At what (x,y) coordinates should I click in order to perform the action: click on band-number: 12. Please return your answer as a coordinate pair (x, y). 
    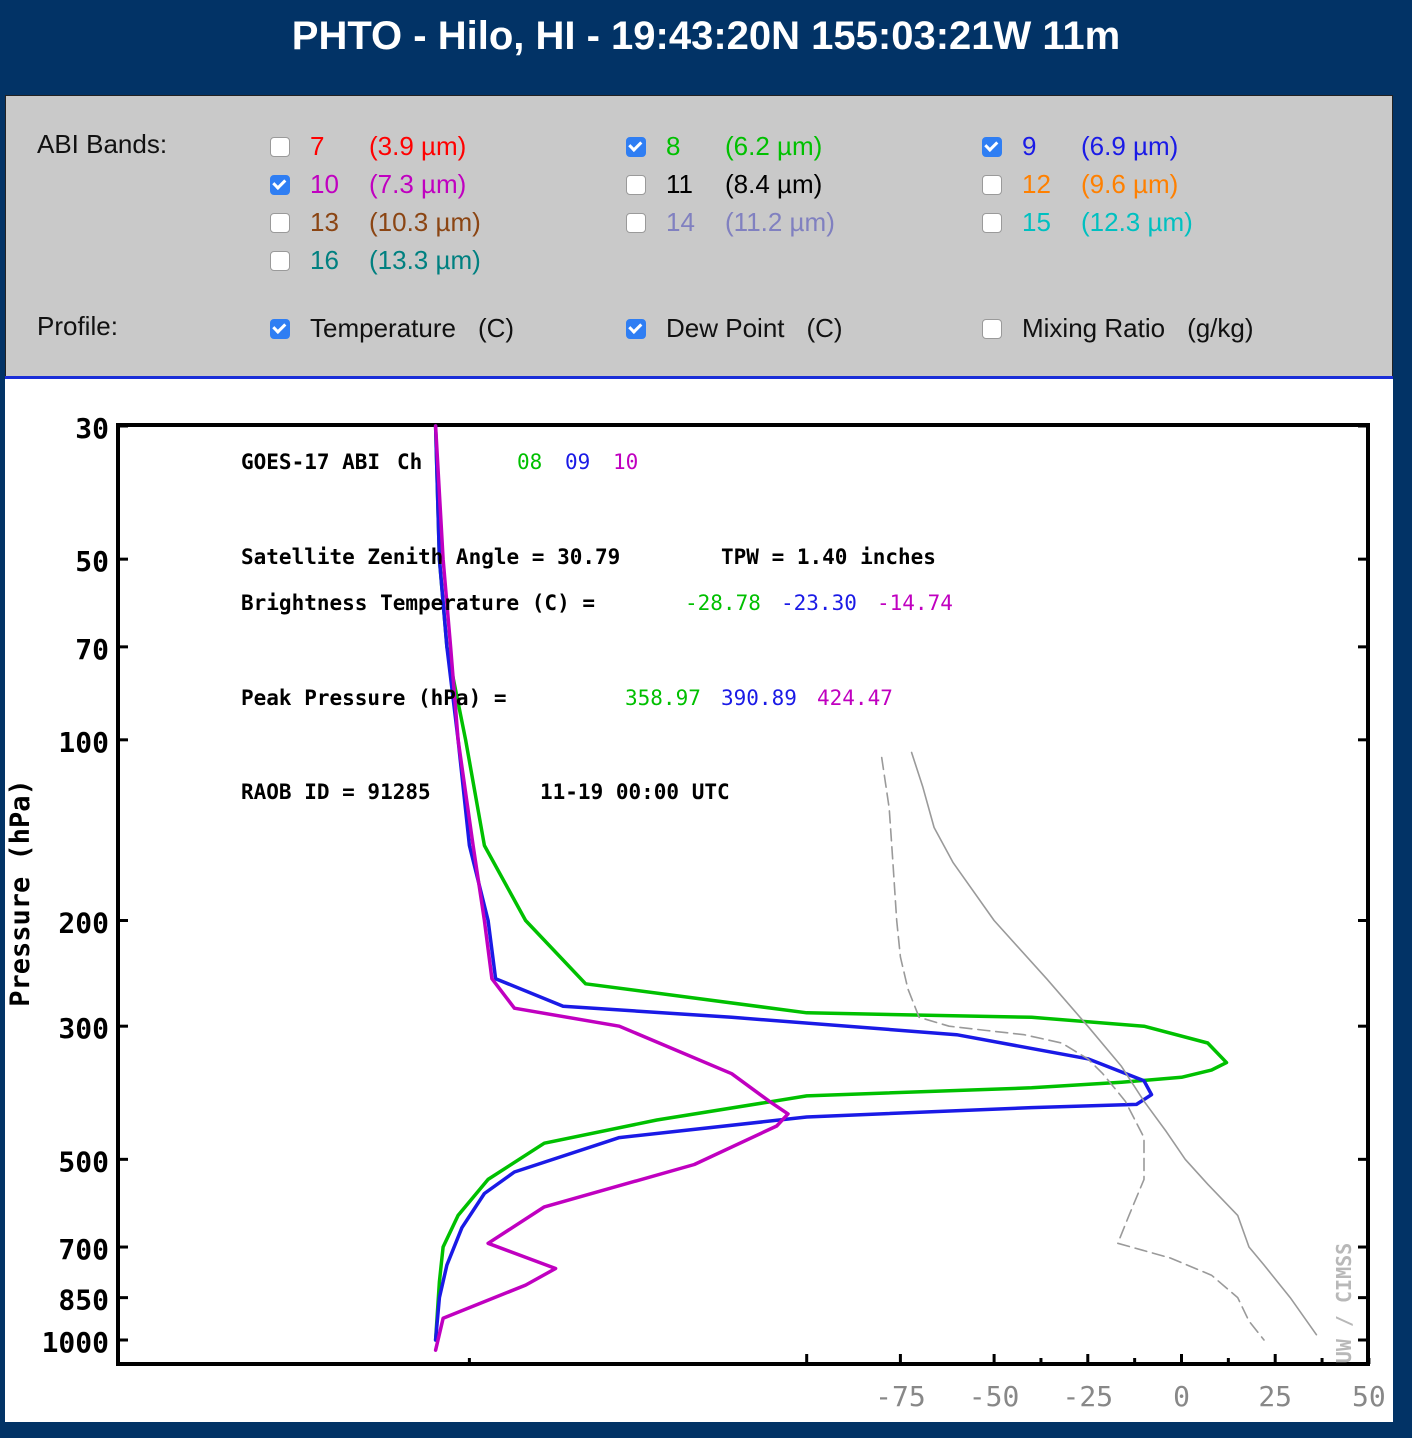
    Looking at the image, I should click on (1036, 184).